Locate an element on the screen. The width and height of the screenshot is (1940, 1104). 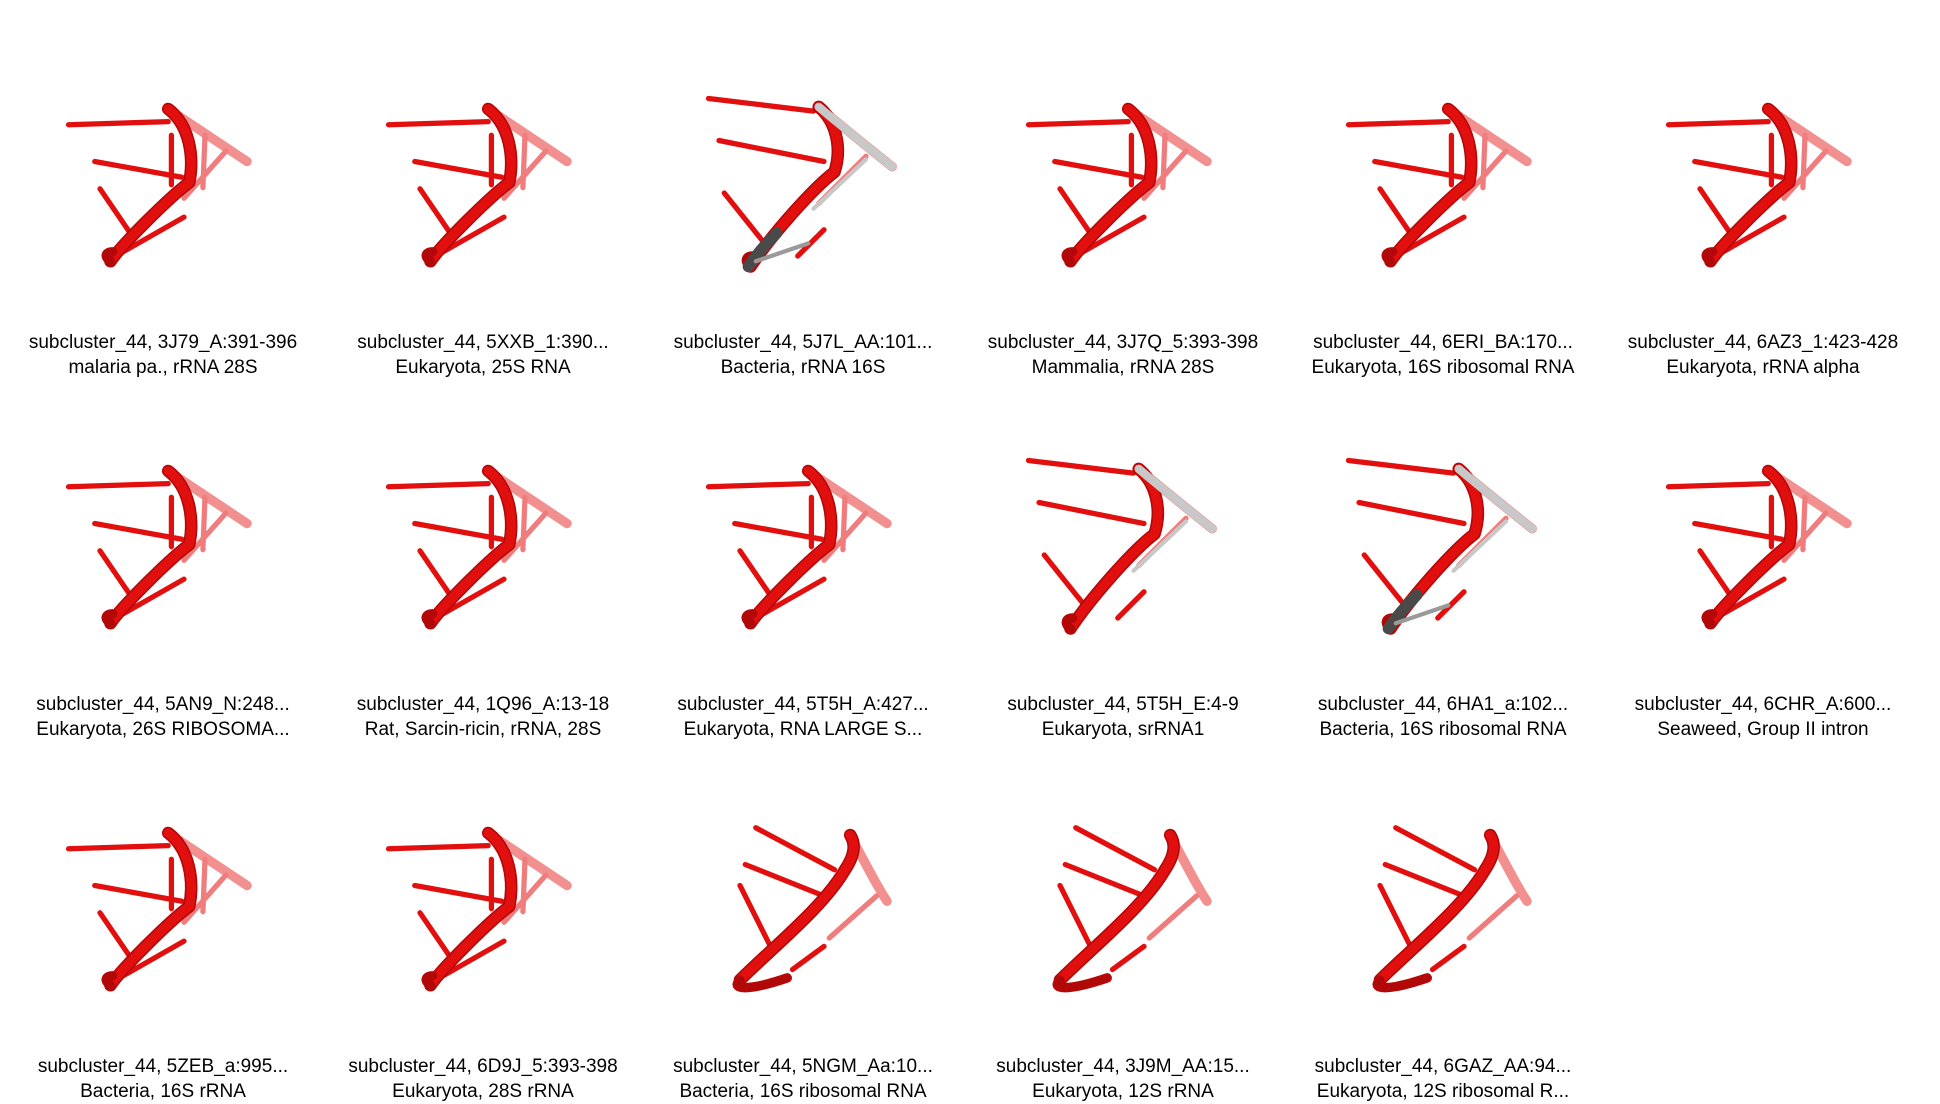
structure-label: subcluster_44, 3J7Q_5:393-398 is located at coordinates (1123, 342).